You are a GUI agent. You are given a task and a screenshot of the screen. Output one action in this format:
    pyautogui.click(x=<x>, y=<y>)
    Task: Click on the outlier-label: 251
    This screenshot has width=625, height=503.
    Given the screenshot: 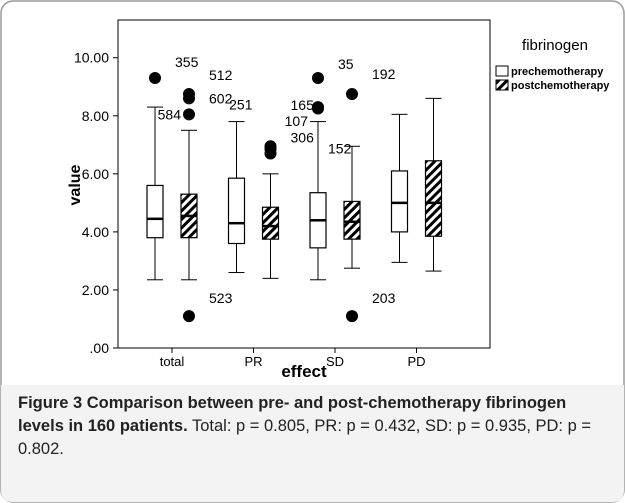 What is the action you would take?
    pyautogui.click(x=241, y=104)
    